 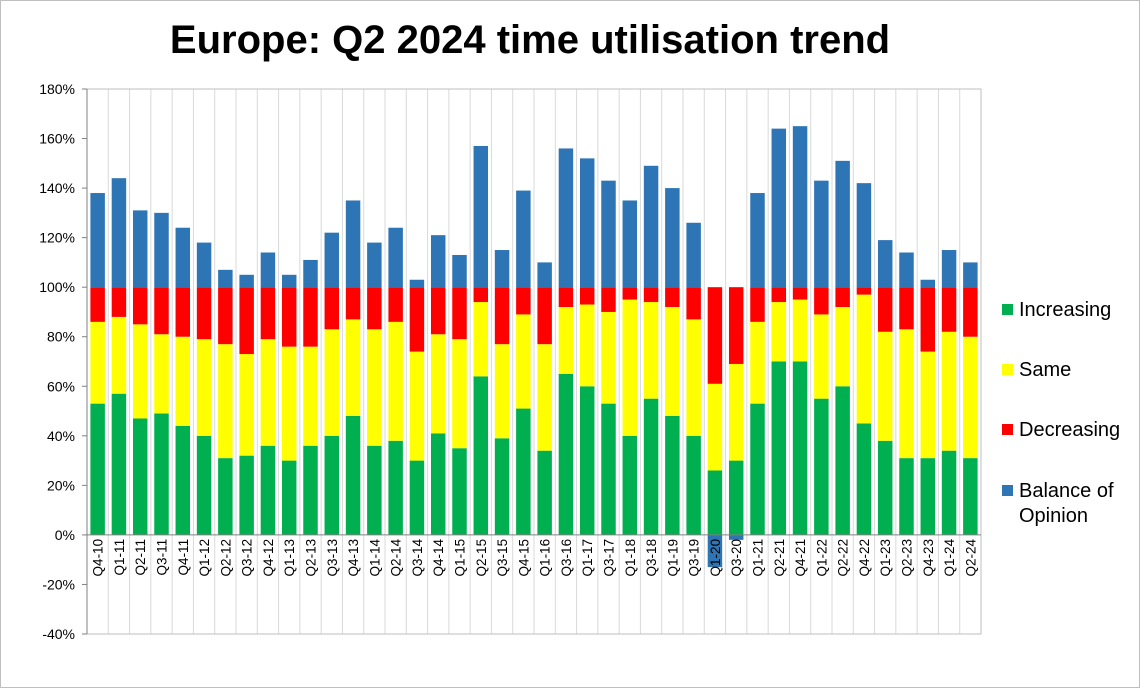 What do you see at coordinates (928, 558) in the screenshot?
I see `x-tick-label: Q4-23` at bounding box center [928, 558].